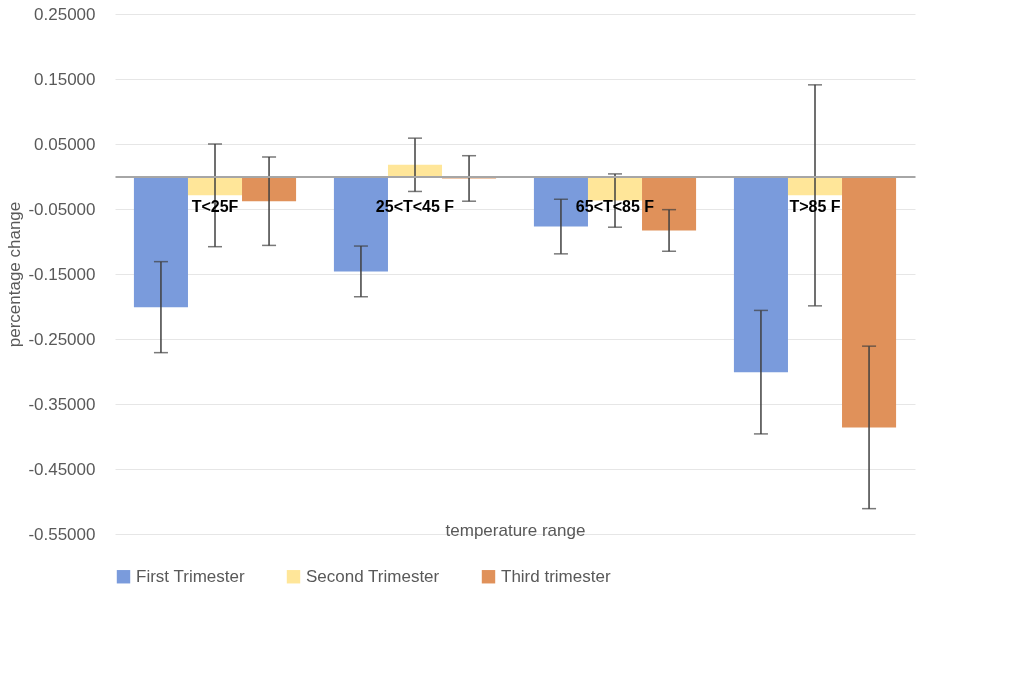 Image resolution: width=1034 pixels, height=675 pixels. I want to click on y-axis-title: percentage change, so click(15, 274).